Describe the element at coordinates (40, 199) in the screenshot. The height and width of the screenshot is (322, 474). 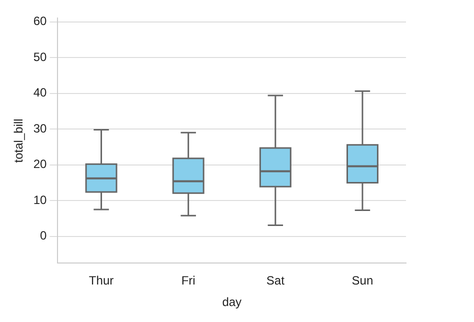
I see `y-tick-label: 10` at that location.